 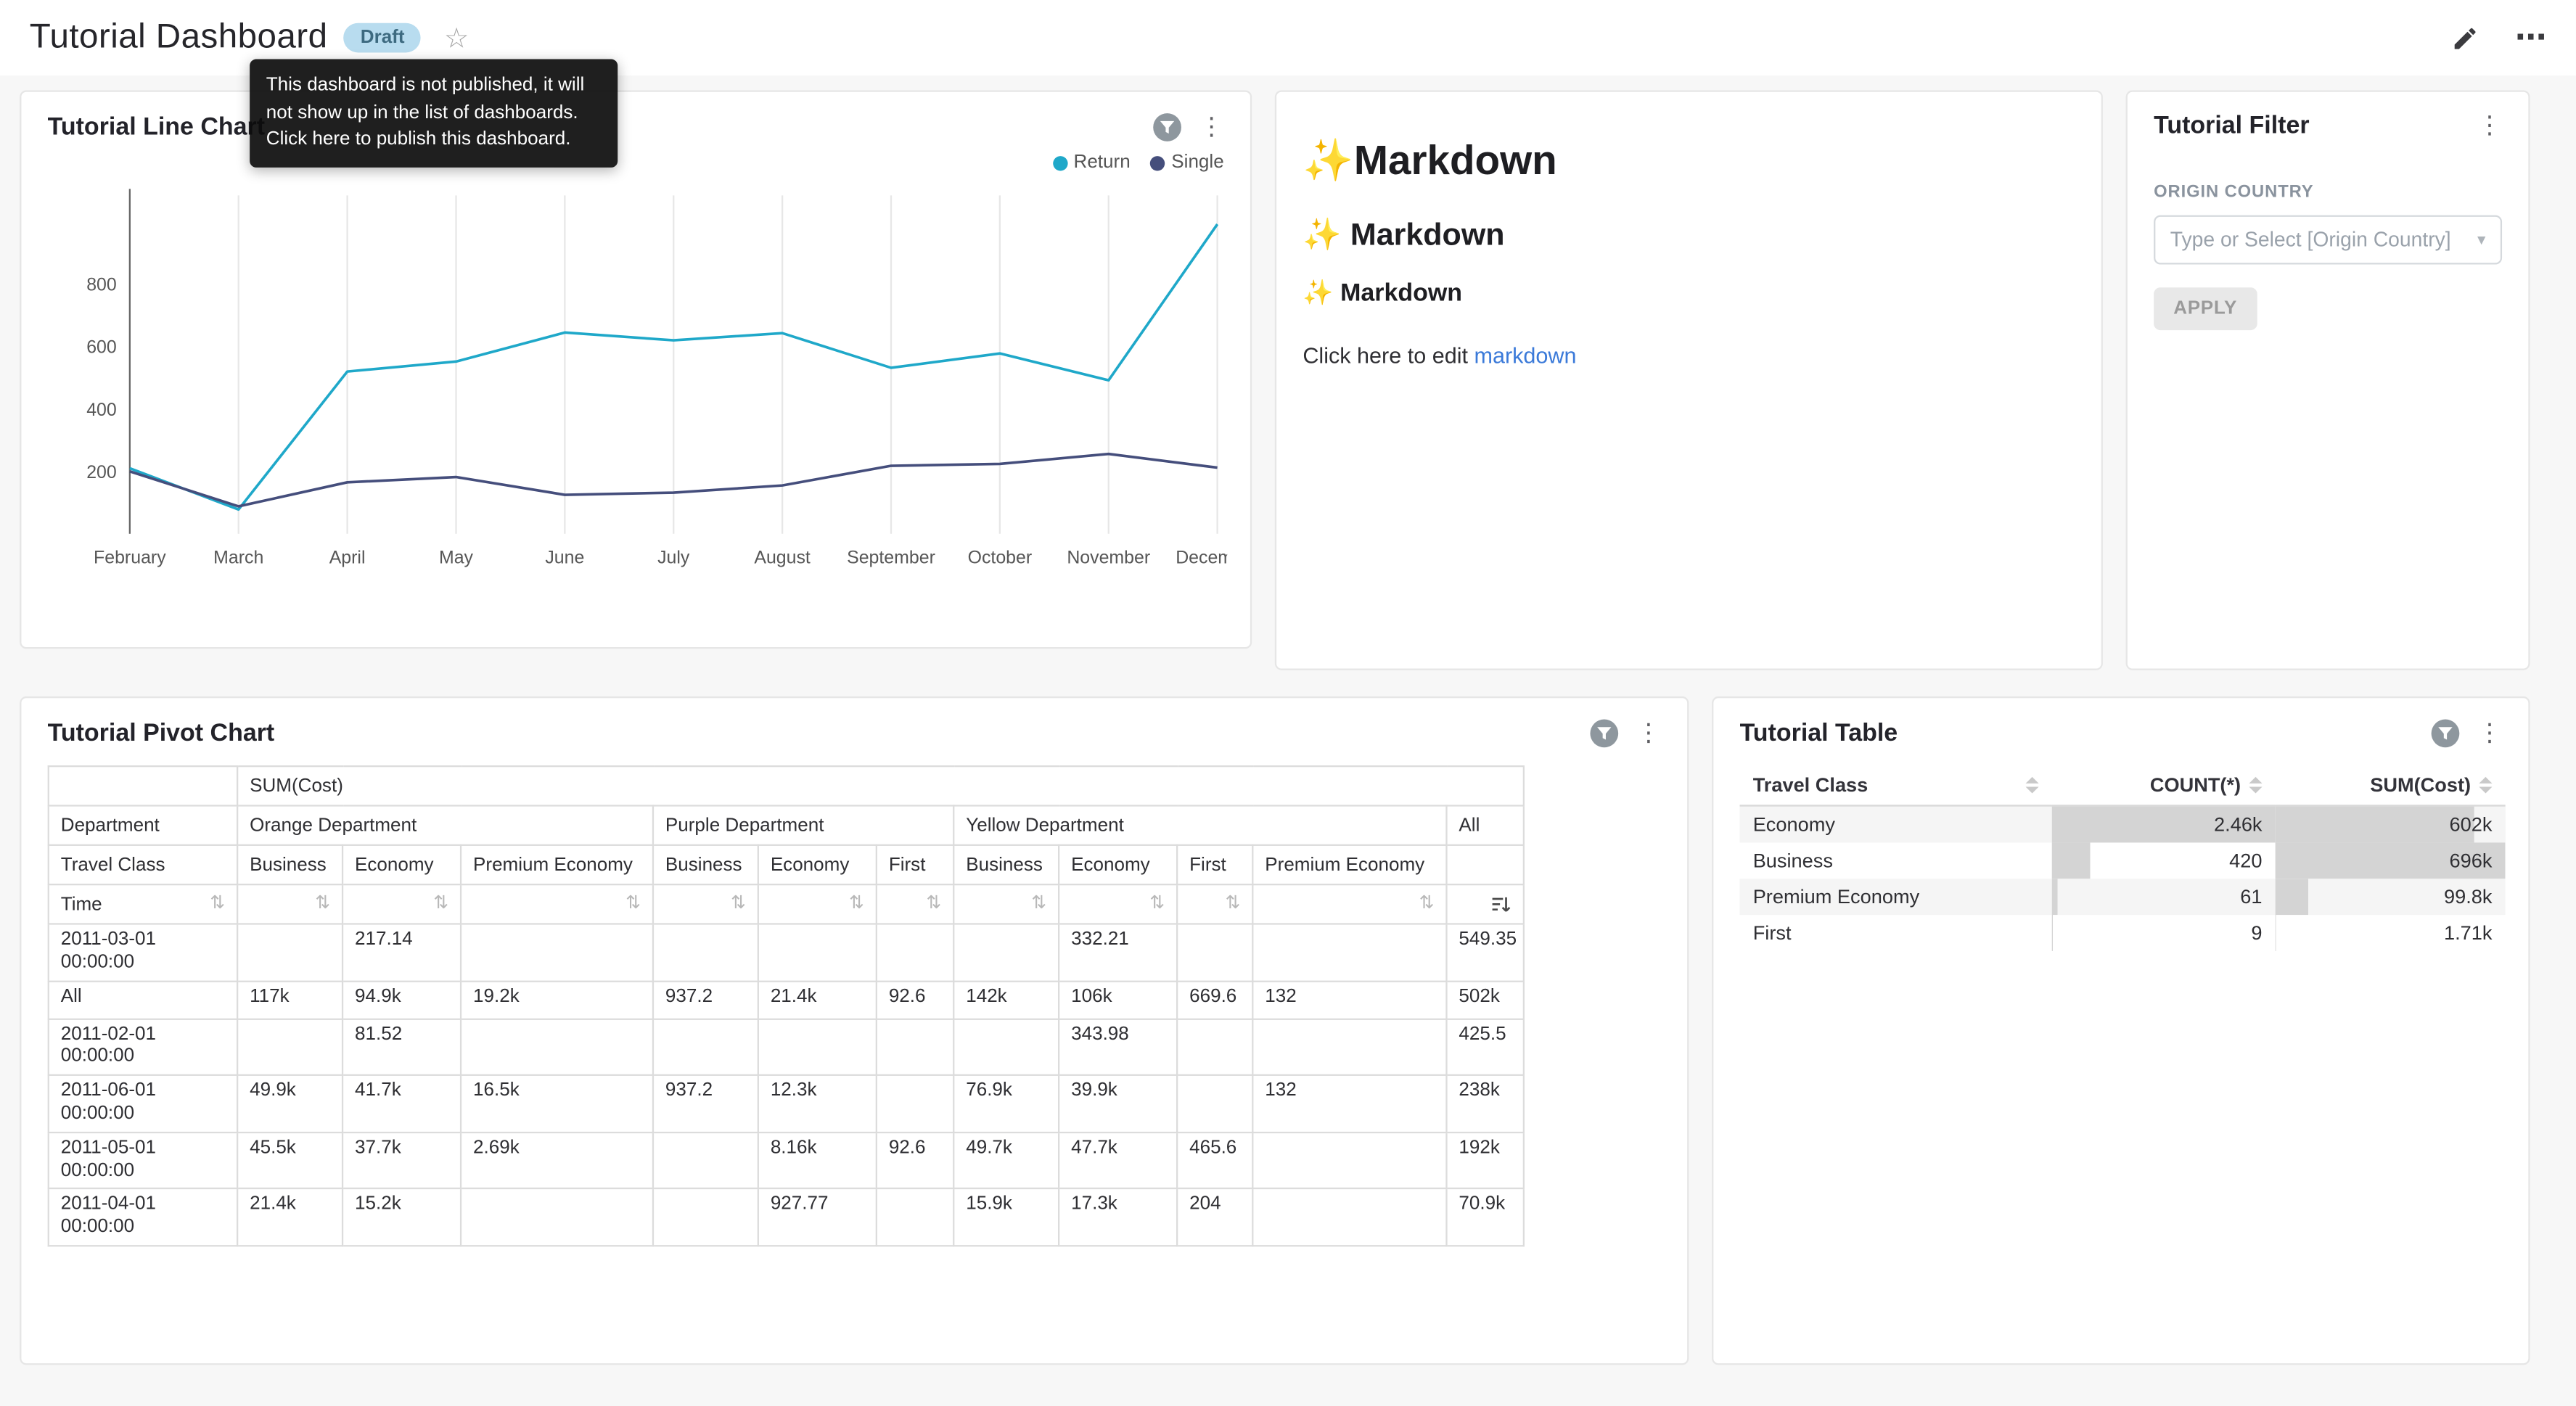 What do you see at coordinates (401, 1217) in the screenshot?
I see `pivot-value-cell: 15.2k` at bounding box center [401, 1217].